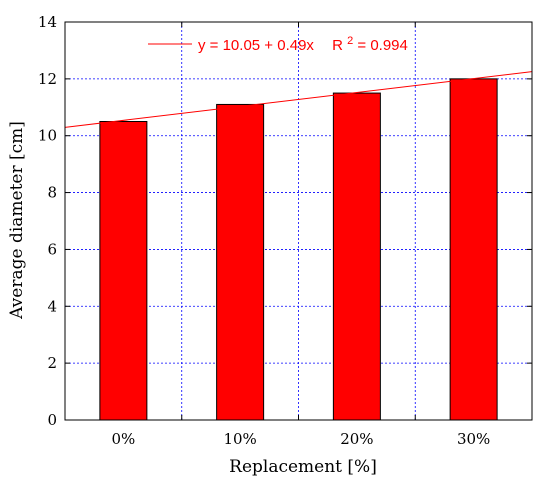 The width and height of the screenshot is (550, 485). Describe the element at coordinates (356, 439) in the screenshot. I see `x-tick-label: 20%` at that location.